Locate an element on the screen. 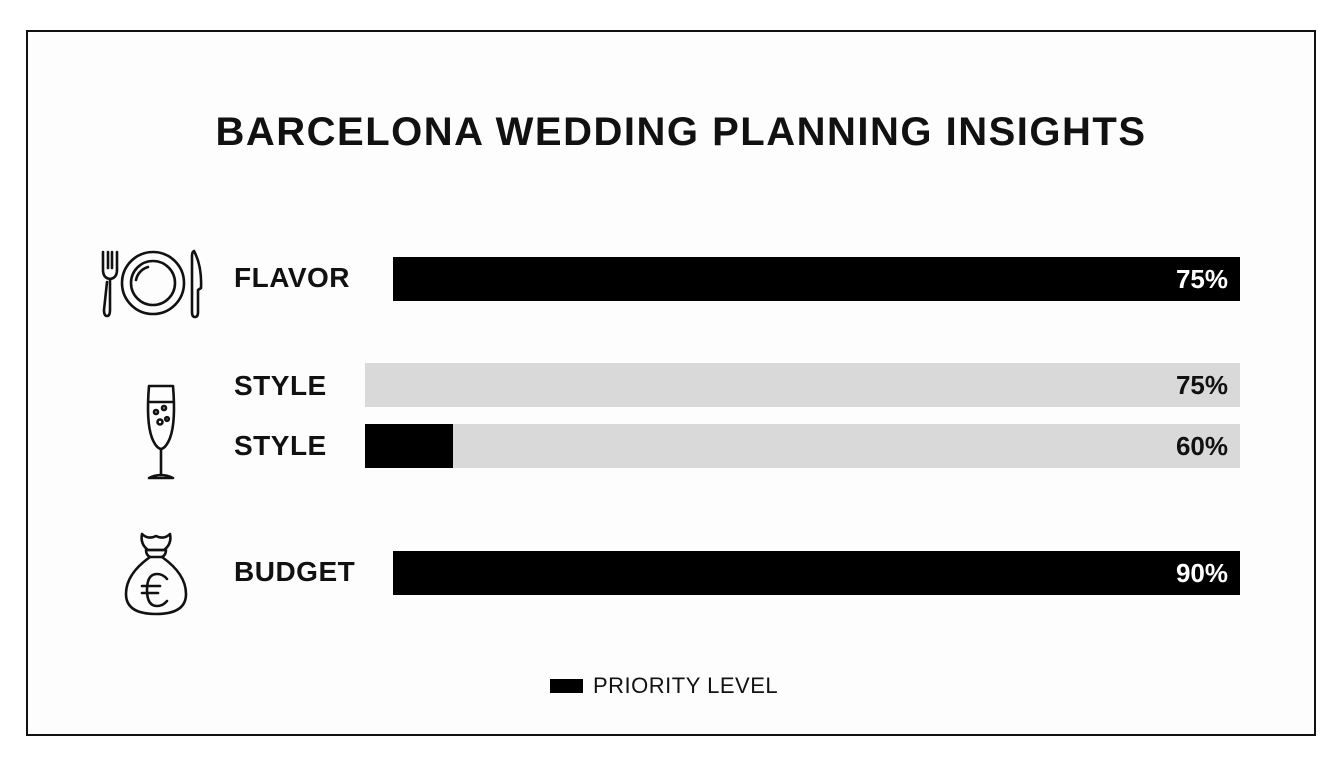 The height and width of the screenshot is (768, 1344). bar-track-flavor: 75% is located at coordinates (816, 279).